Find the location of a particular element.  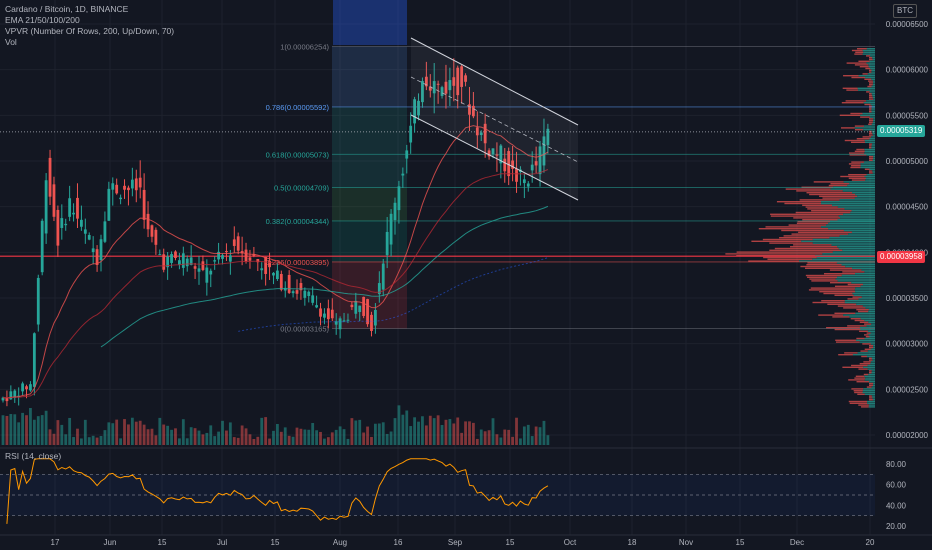

fib-level-label: 0.618(0.00005073) is located at coordinates (298, 154).